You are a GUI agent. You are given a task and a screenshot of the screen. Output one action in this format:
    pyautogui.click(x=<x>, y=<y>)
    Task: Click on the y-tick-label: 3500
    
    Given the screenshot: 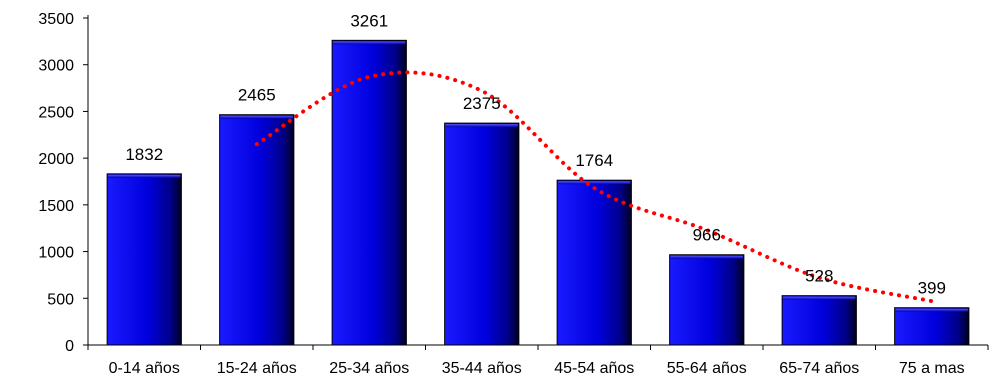 What is the action you would take?
    pyautogui.click(x=56, y=19)
    